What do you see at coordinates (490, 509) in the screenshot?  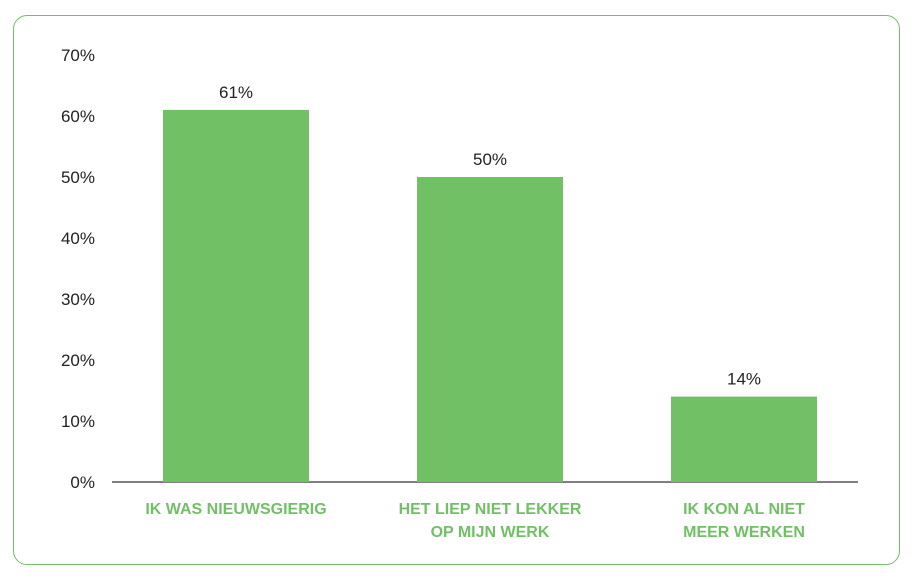 I see `category-label: HET LIEP NIET LEKKER` at bounding box center [490, 509].